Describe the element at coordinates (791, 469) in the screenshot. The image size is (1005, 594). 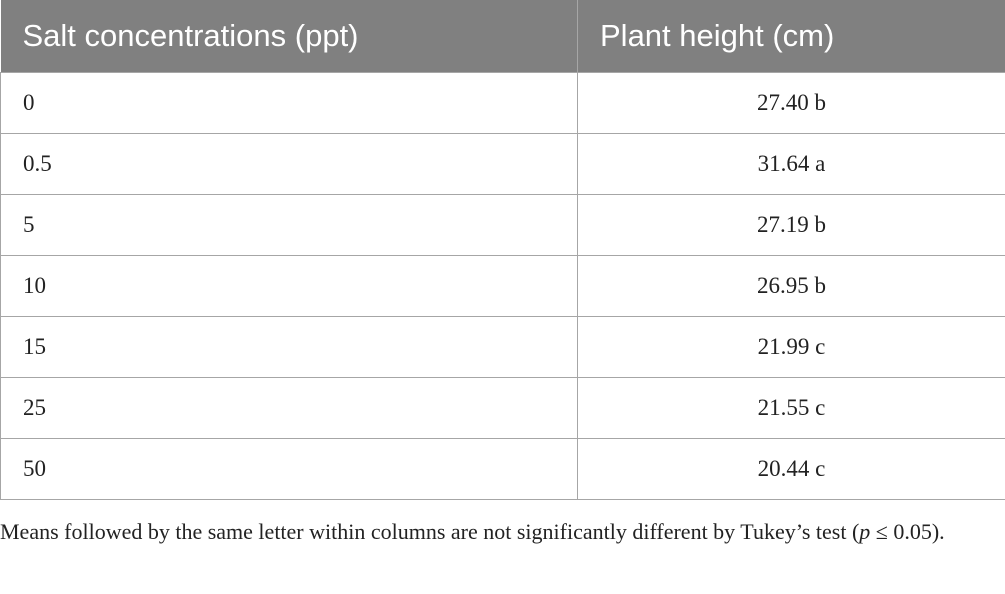
I see `table-cell: 20.44 c` at that location.